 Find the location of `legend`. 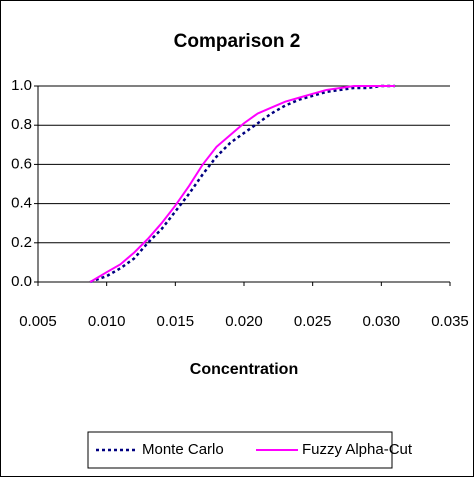

legend is located at coordinates (240, 450).